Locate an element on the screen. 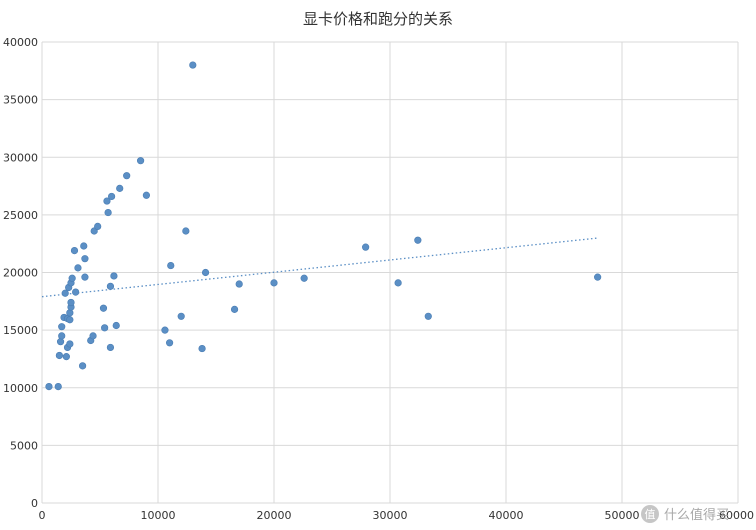 Image resolution: width=756 pixels, height=530 pixels. y-axis-ticks: 0 5000 10000 15000 20000 25000 30000 35000 40000 is located at coordinates (20, 273).